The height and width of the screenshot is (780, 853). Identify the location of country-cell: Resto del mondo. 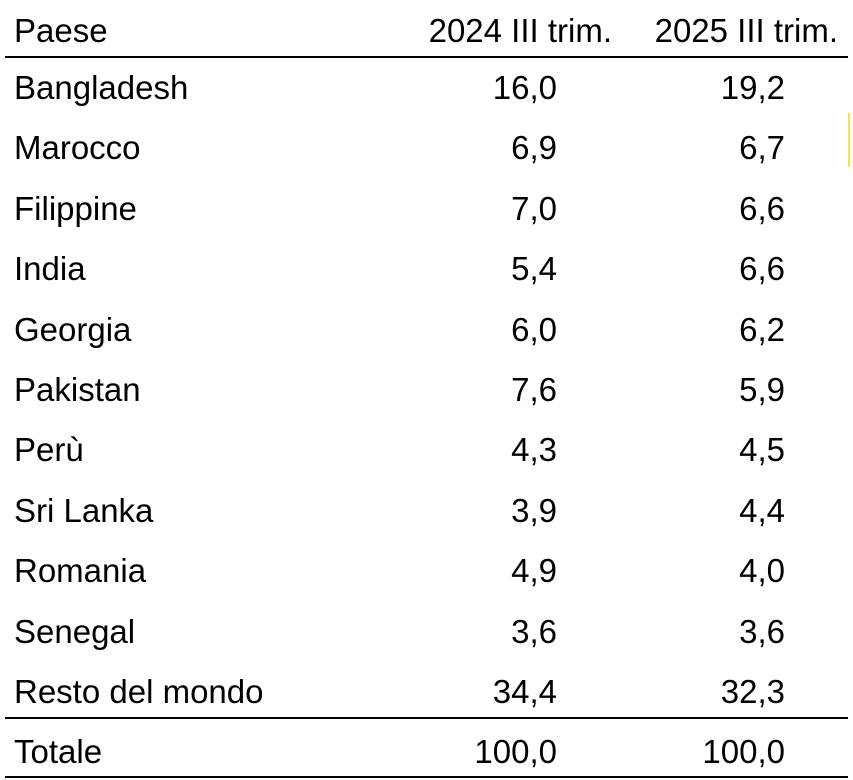
(139, 691).